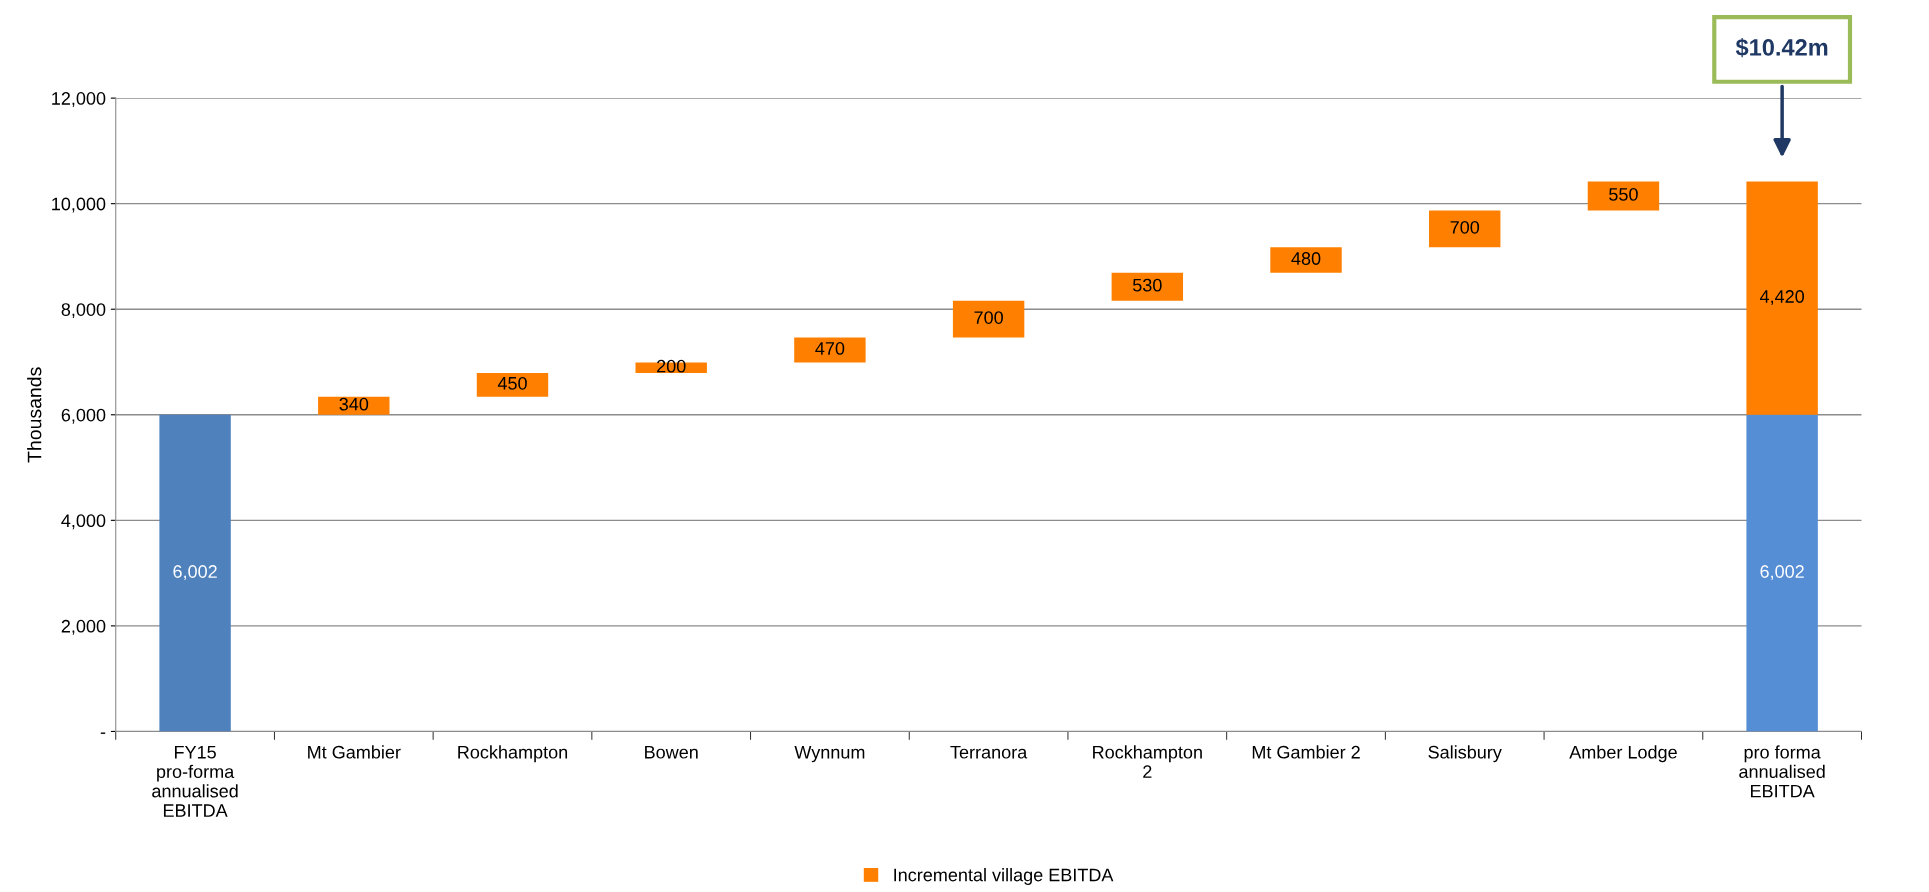 This screenshot has height=892, width=1929. I want to click on x-tick-label: Mt Gambier 2, so click(1306, 752).